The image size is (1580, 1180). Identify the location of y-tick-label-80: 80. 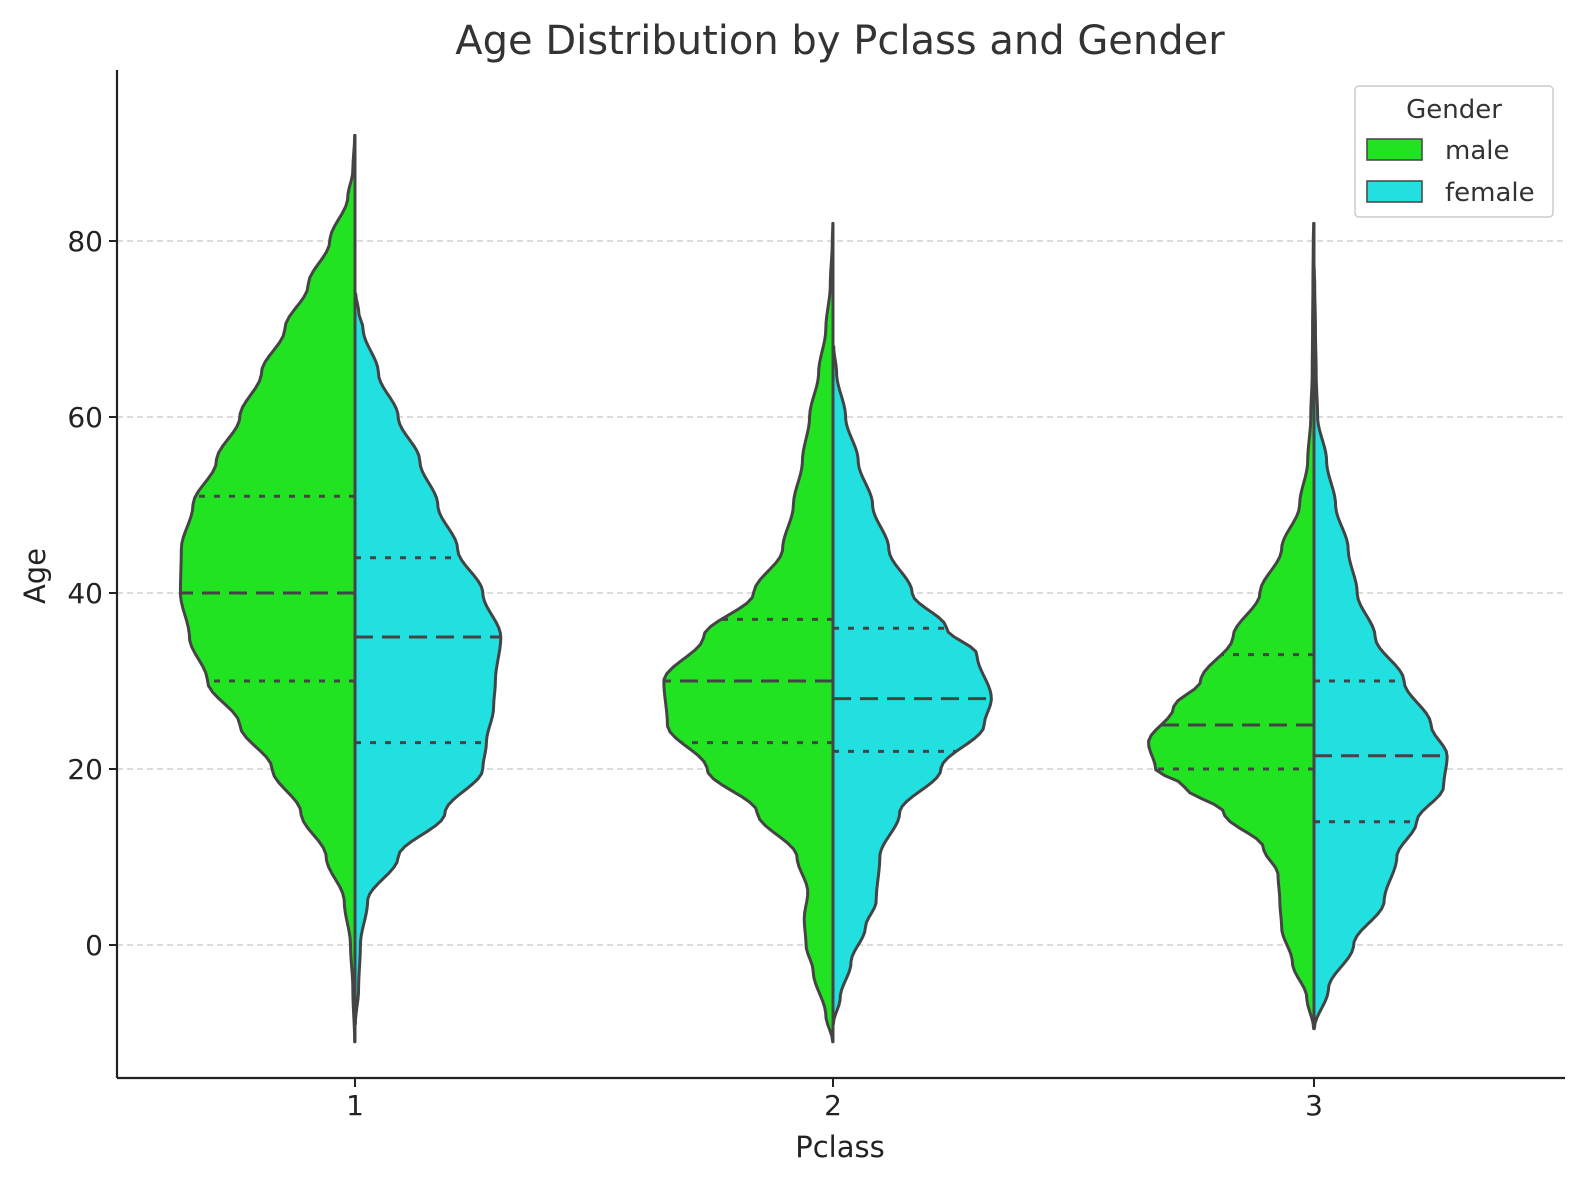
(85, 241).